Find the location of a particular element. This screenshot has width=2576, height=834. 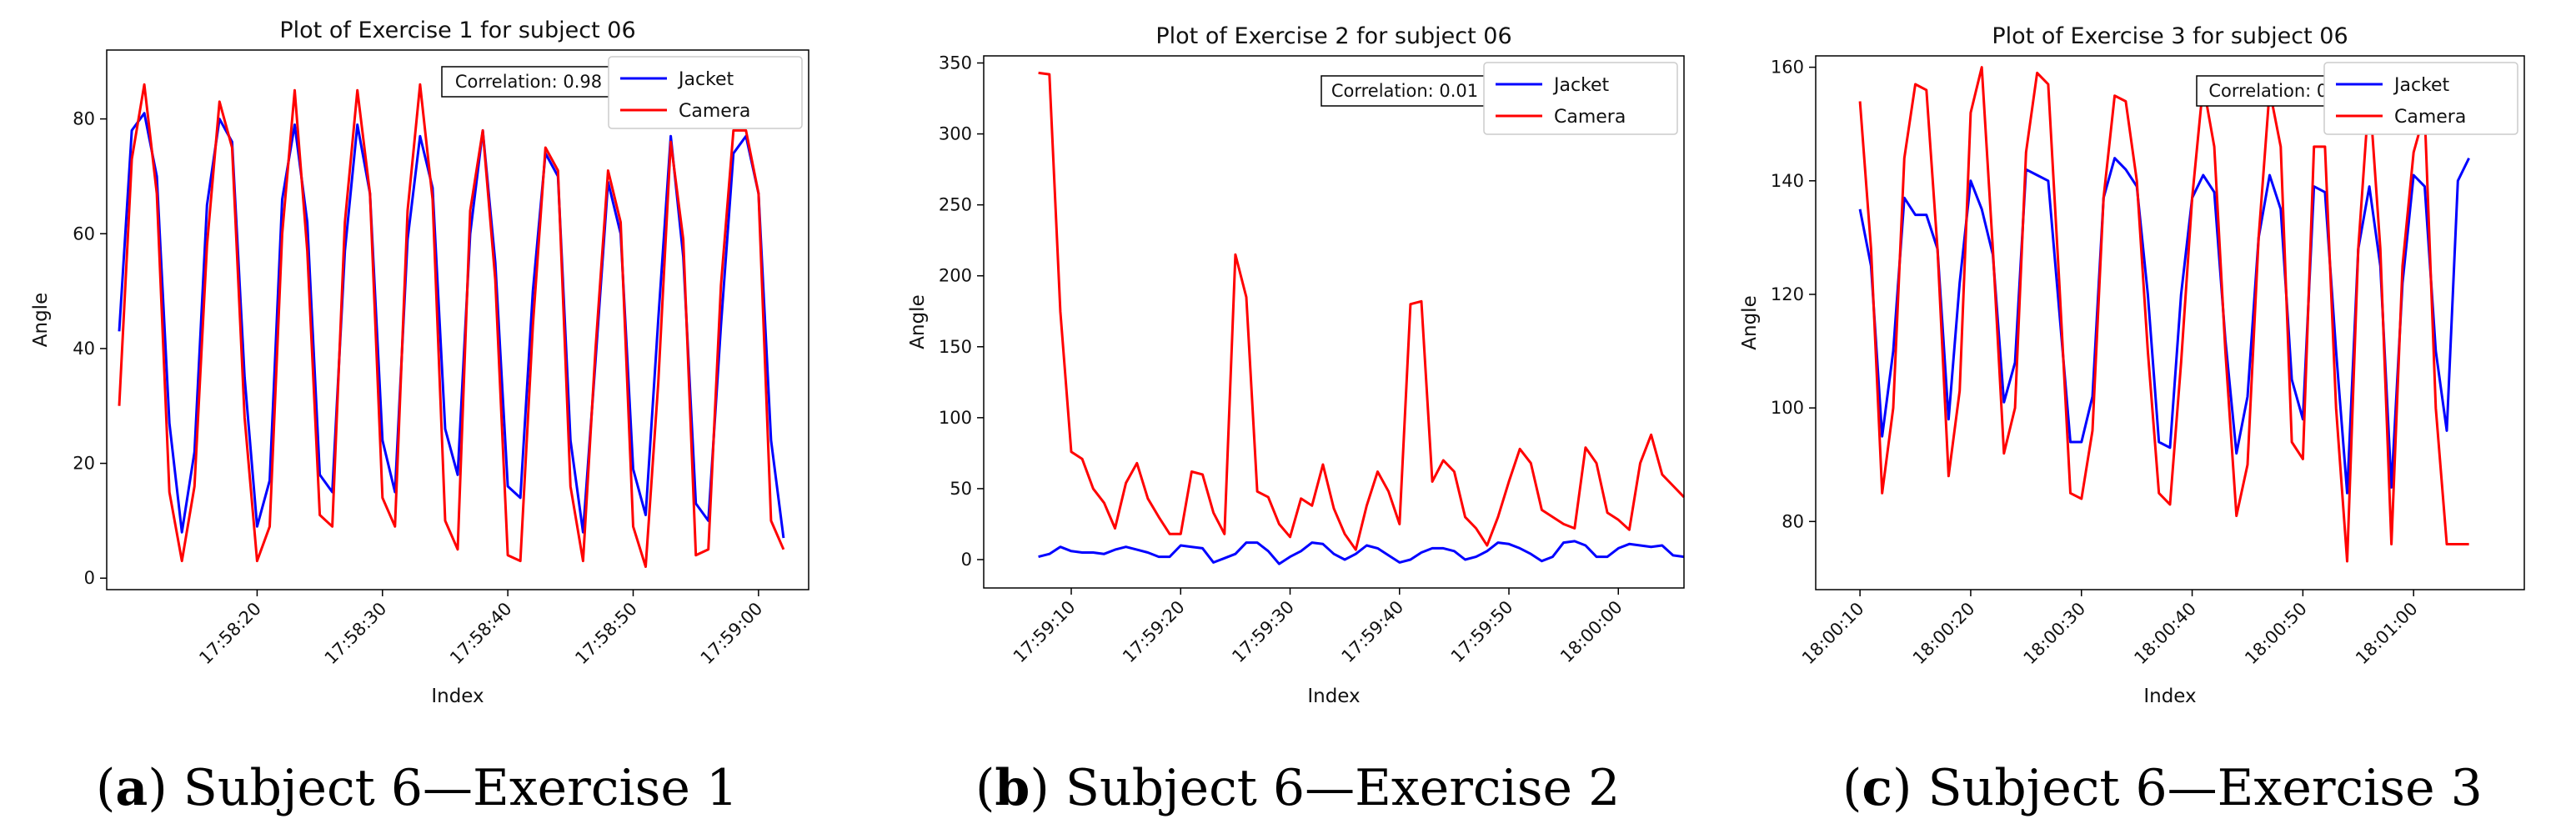

y-tick-label: 140 is located at coordinates (1787, 181).